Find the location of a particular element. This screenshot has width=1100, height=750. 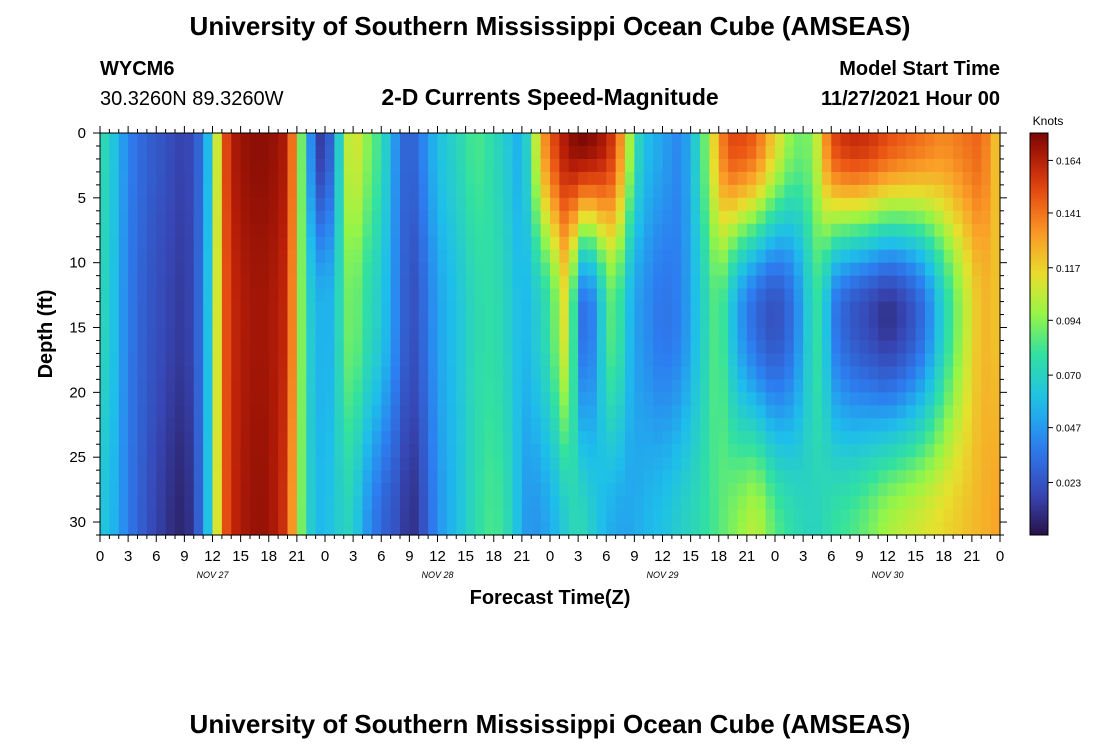

y-tick-label: 30 is located at coordinates (77, 522).